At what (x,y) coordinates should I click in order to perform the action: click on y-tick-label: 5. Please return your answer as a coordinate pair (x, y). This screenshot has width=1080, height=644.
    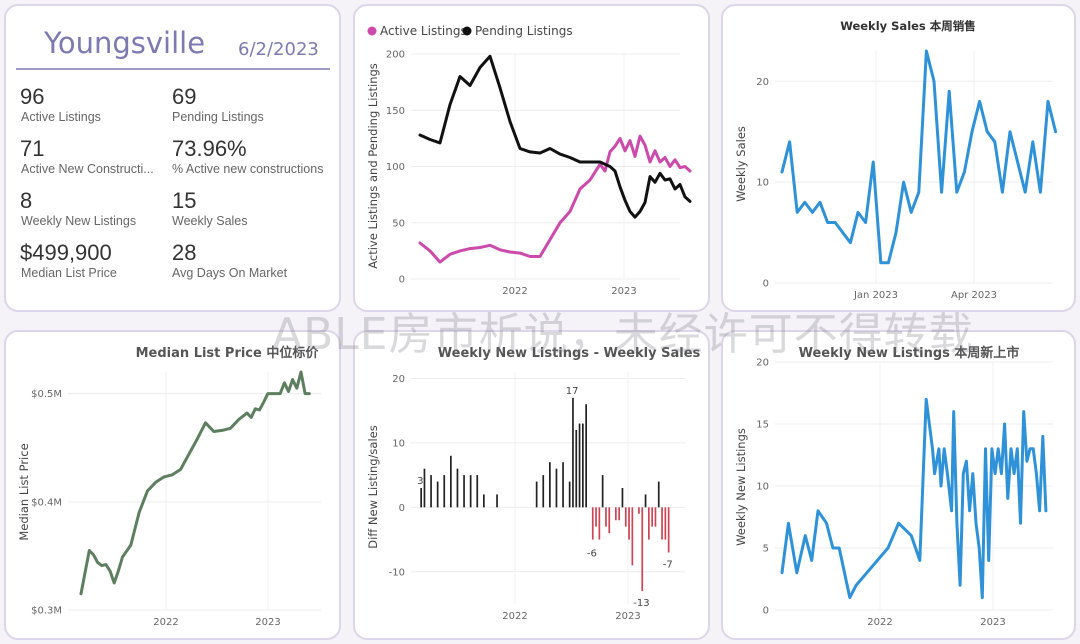
    Looking at the image, I should click on (766, 549).